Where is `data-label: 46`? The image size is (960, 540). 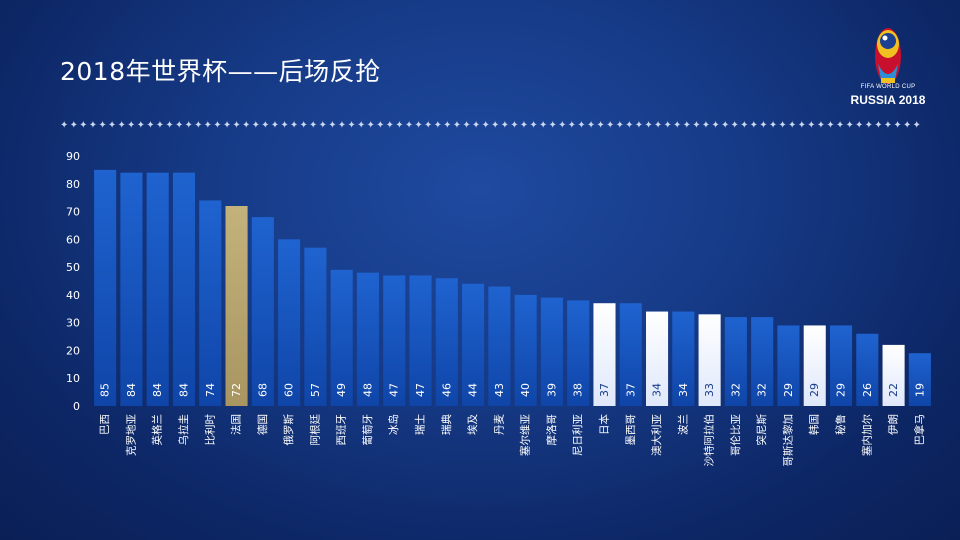 data-label: 46 is located at coordinates (446, 390).